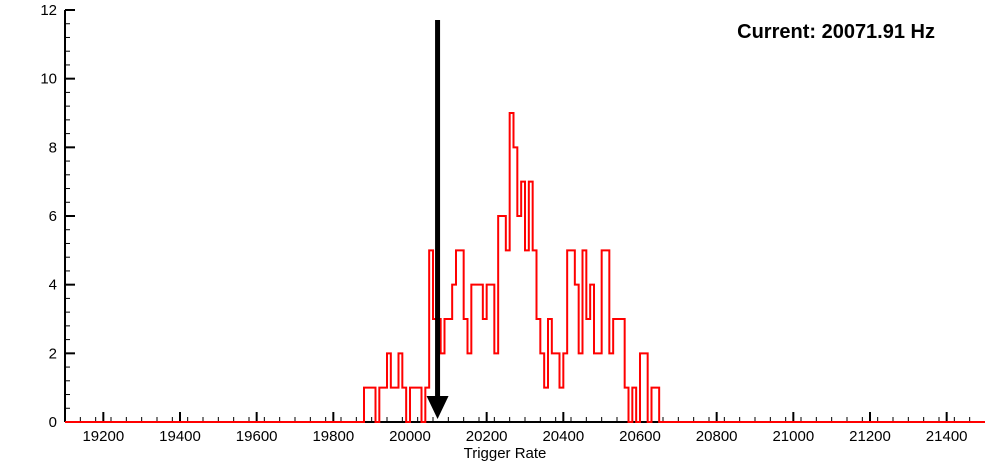 The width and height of the screenshot is (996, 472). What do you see at coordinates (437, 219) in the screenshot?
I see `current-rate-arrow` at bounding box center [437, 219].